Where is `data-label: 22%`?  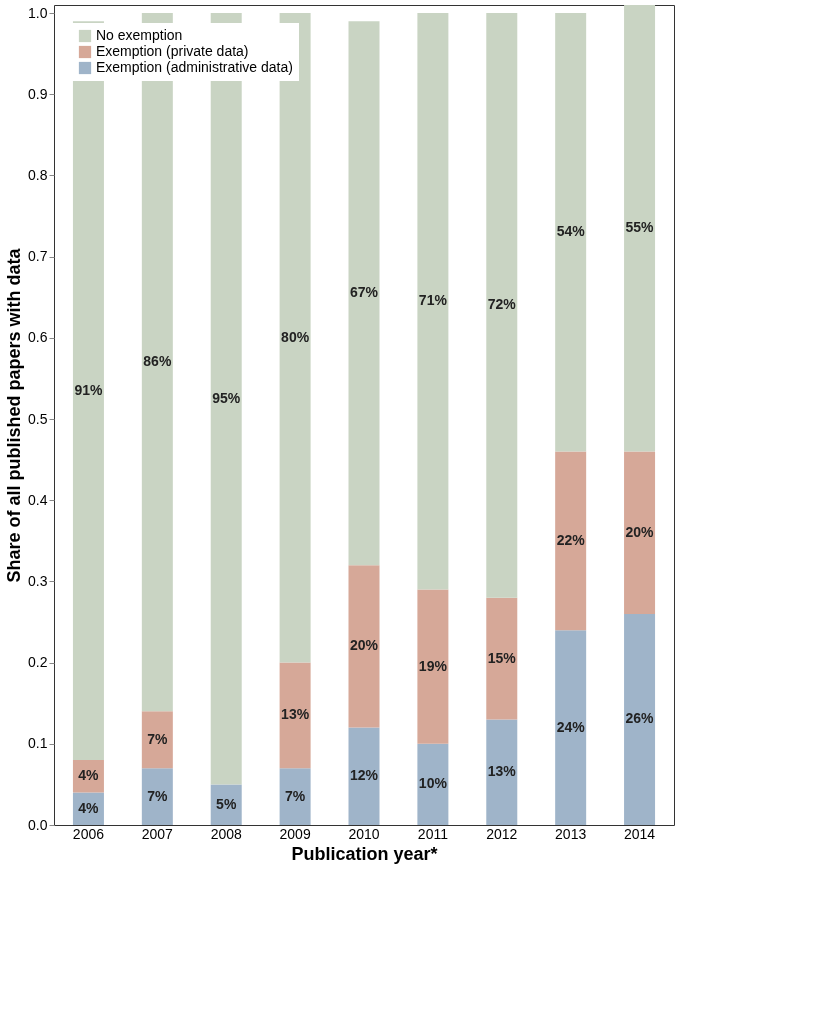
data-label: 22% is located at coordinates (571, 539).